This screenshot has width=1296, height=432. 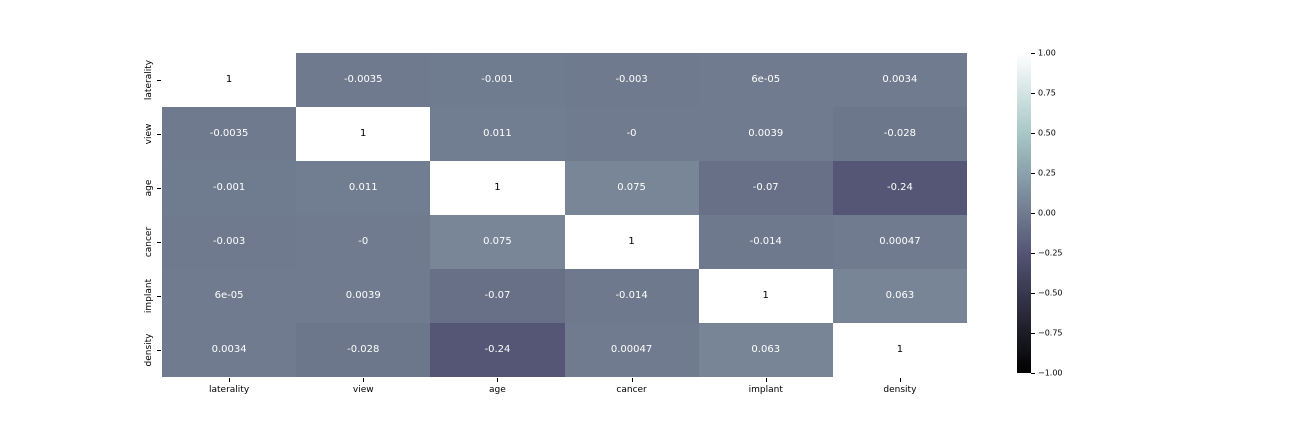 What do you see at coordinates (631, 80) in the screenshot?
I see `heatmap-cell-laterality-cancer: -0.003` at bounding box center [631, 80].